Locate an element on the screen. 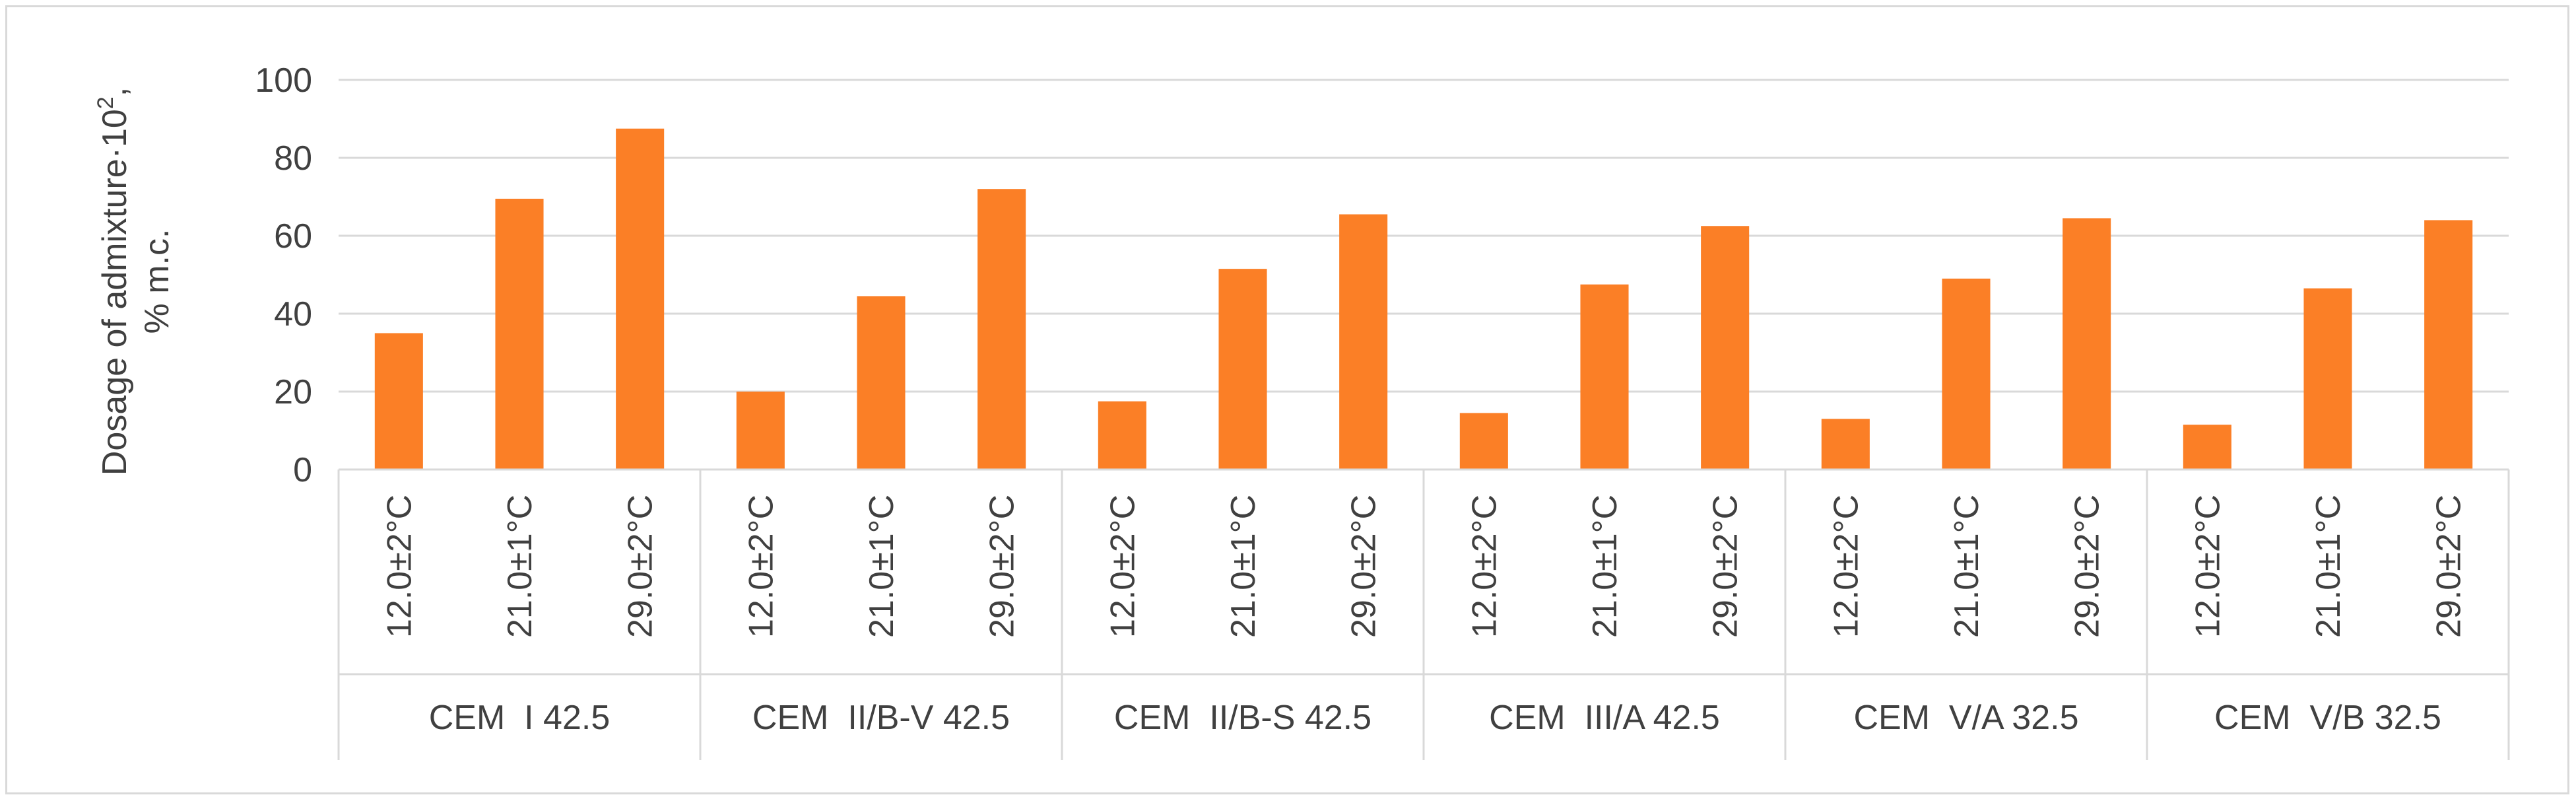  y-tick-label: 60 is located at coordinates (293, 236).